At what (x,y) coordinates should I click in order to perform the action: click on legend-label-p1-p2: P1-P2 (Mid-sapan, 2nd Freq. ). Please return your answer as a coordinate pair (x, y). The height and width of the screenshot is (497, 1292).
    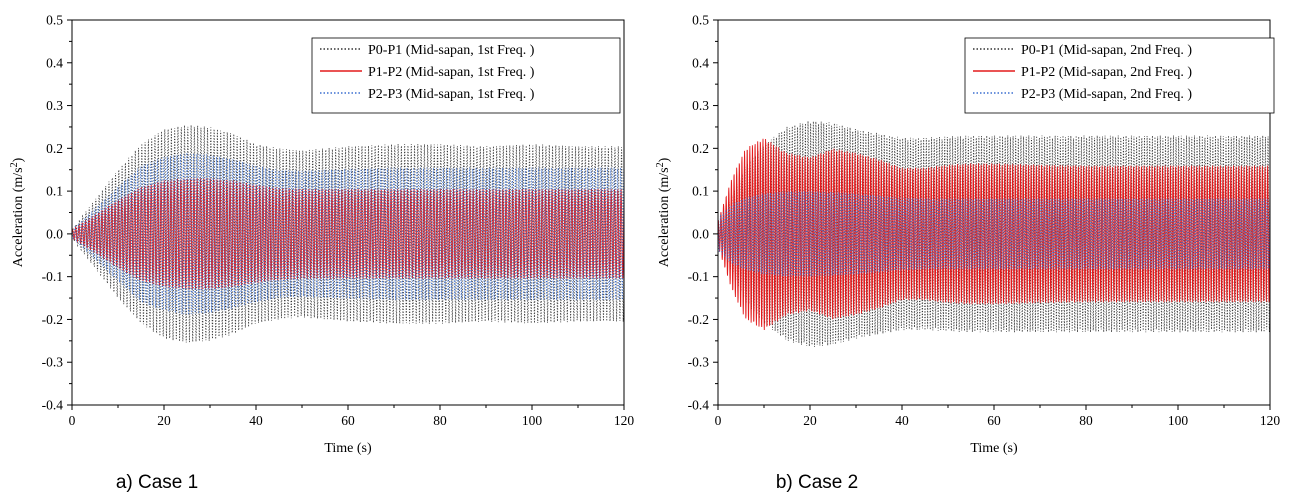
    Looking at the image, I should click on (1106, 72).